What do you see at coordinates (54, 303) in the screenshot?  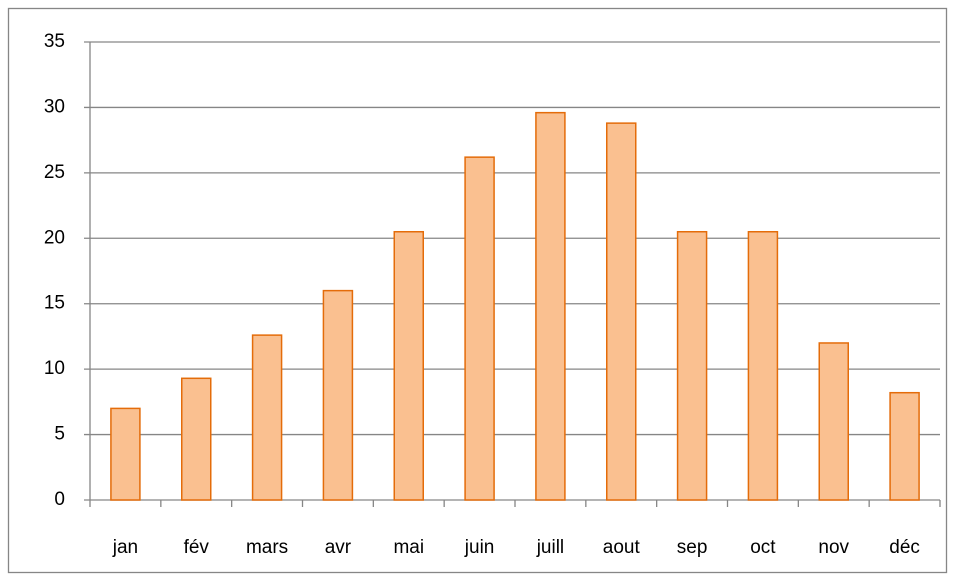 I see `y-tick-label: 15` at bounding box center [54, 303].